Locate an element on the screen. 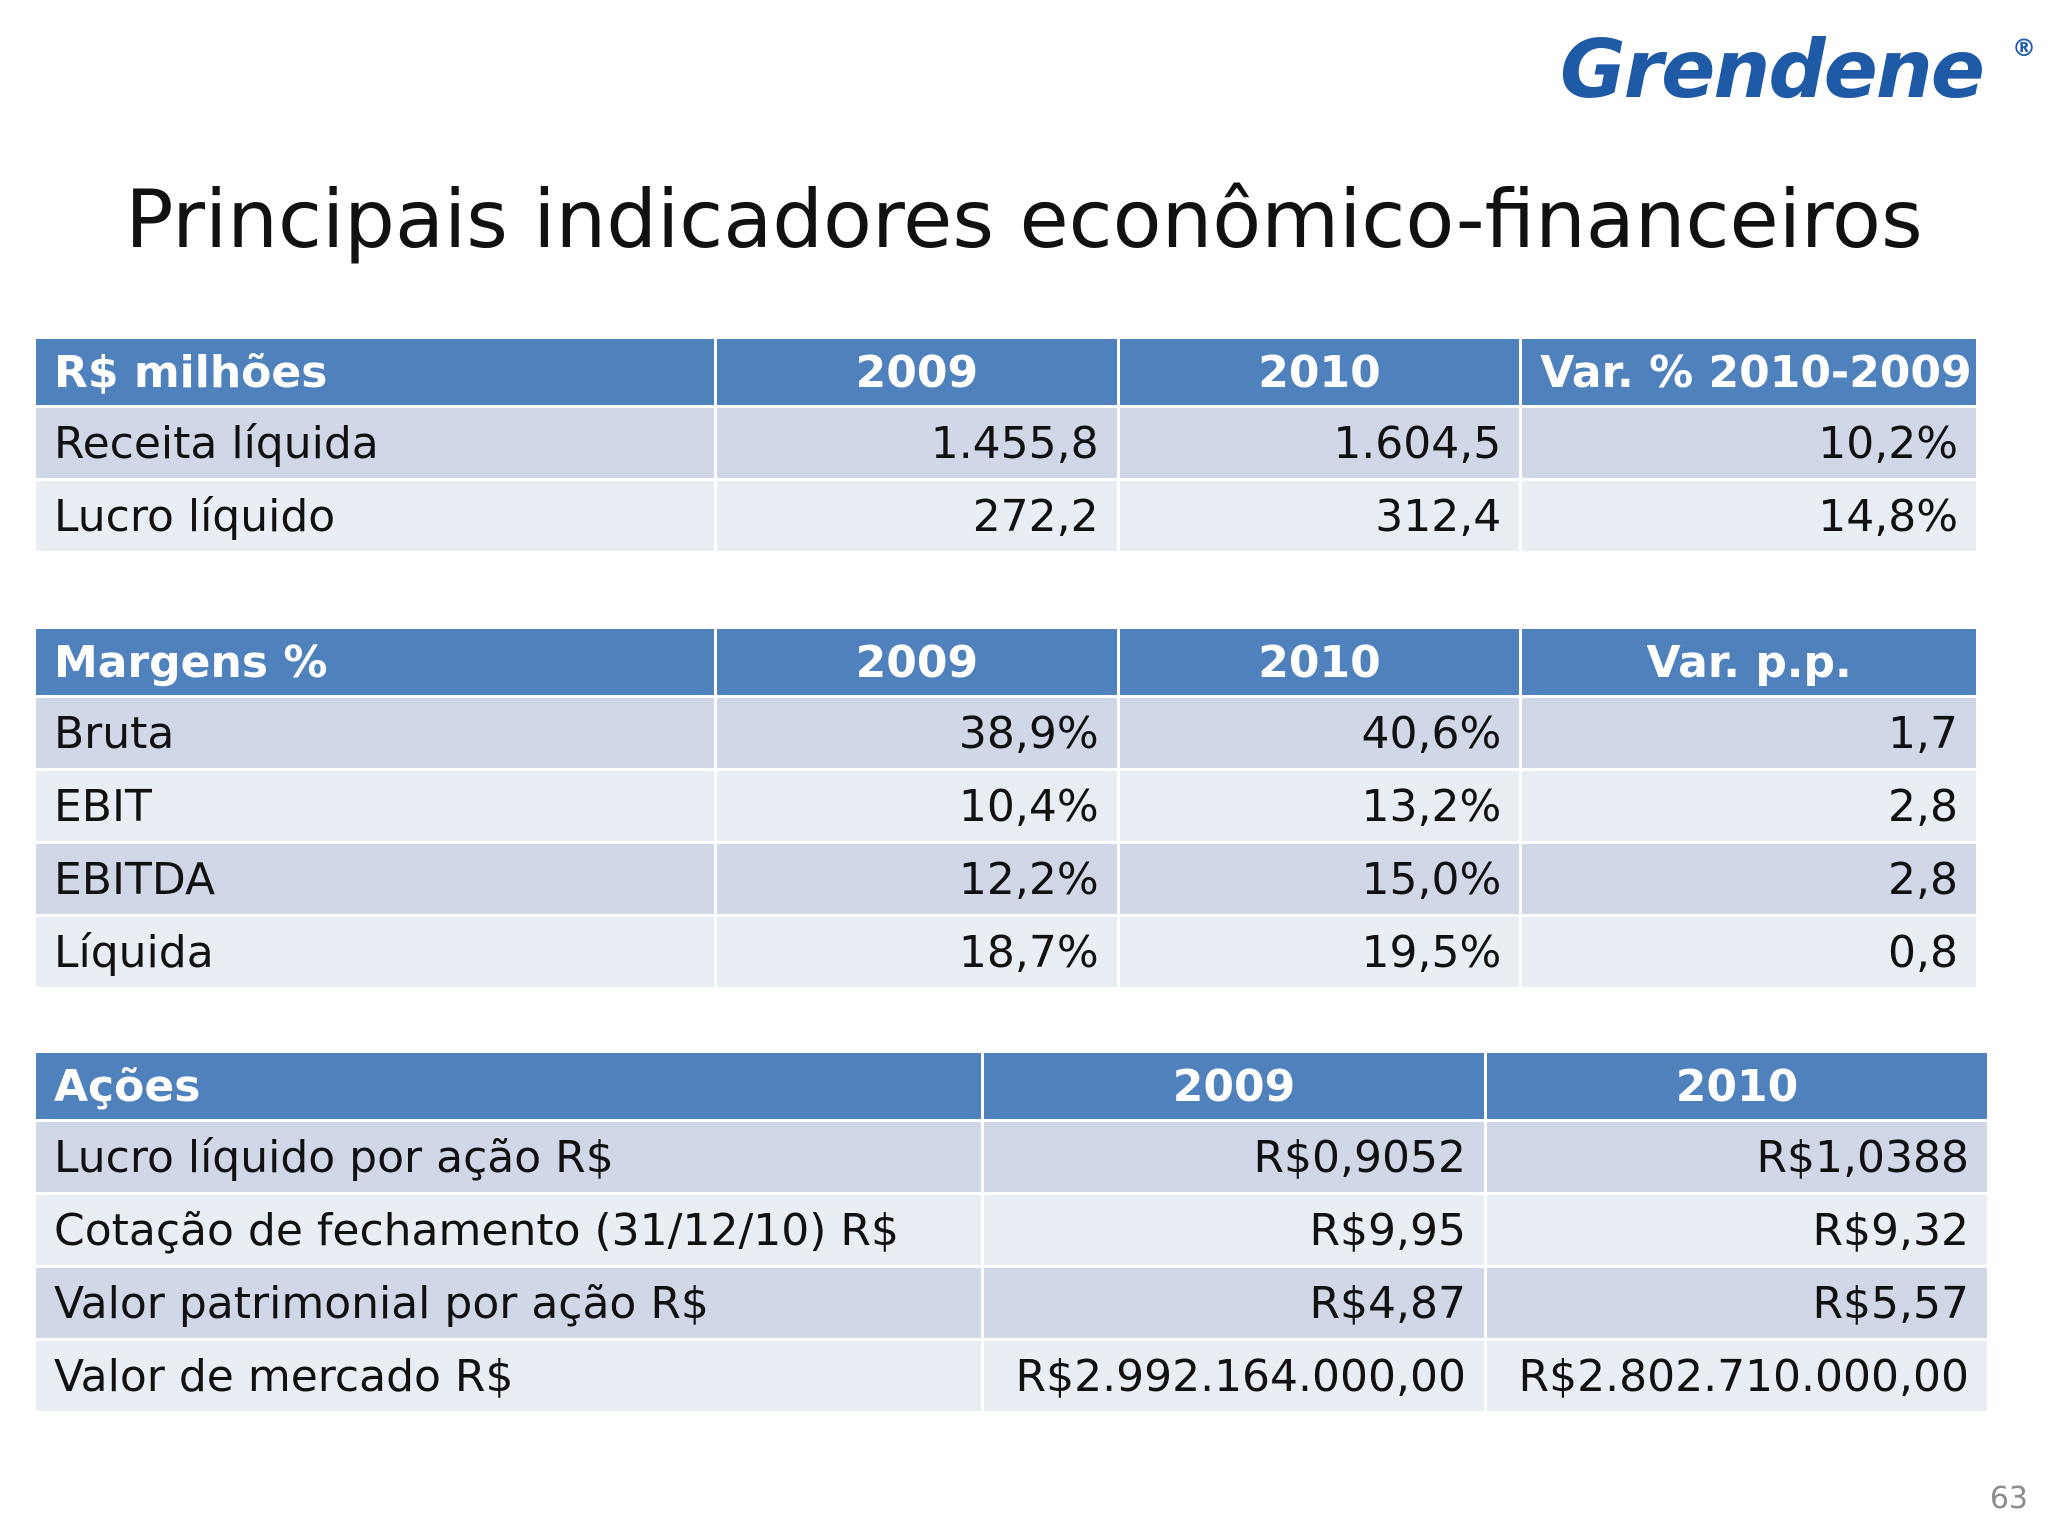 This screenshot has height=1536, width=2048. cell-value: R$0,9052 is located at coordinates (1234, 1157).